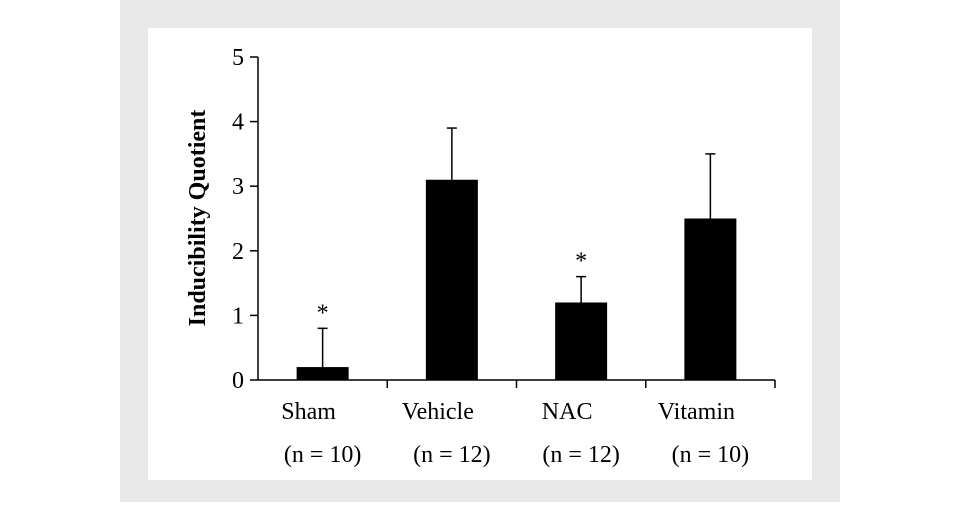  What do you see at coordinates (308, 412) in the screenshot?
I see `x-tick-label: Sham` at bounding box center [308, 412].